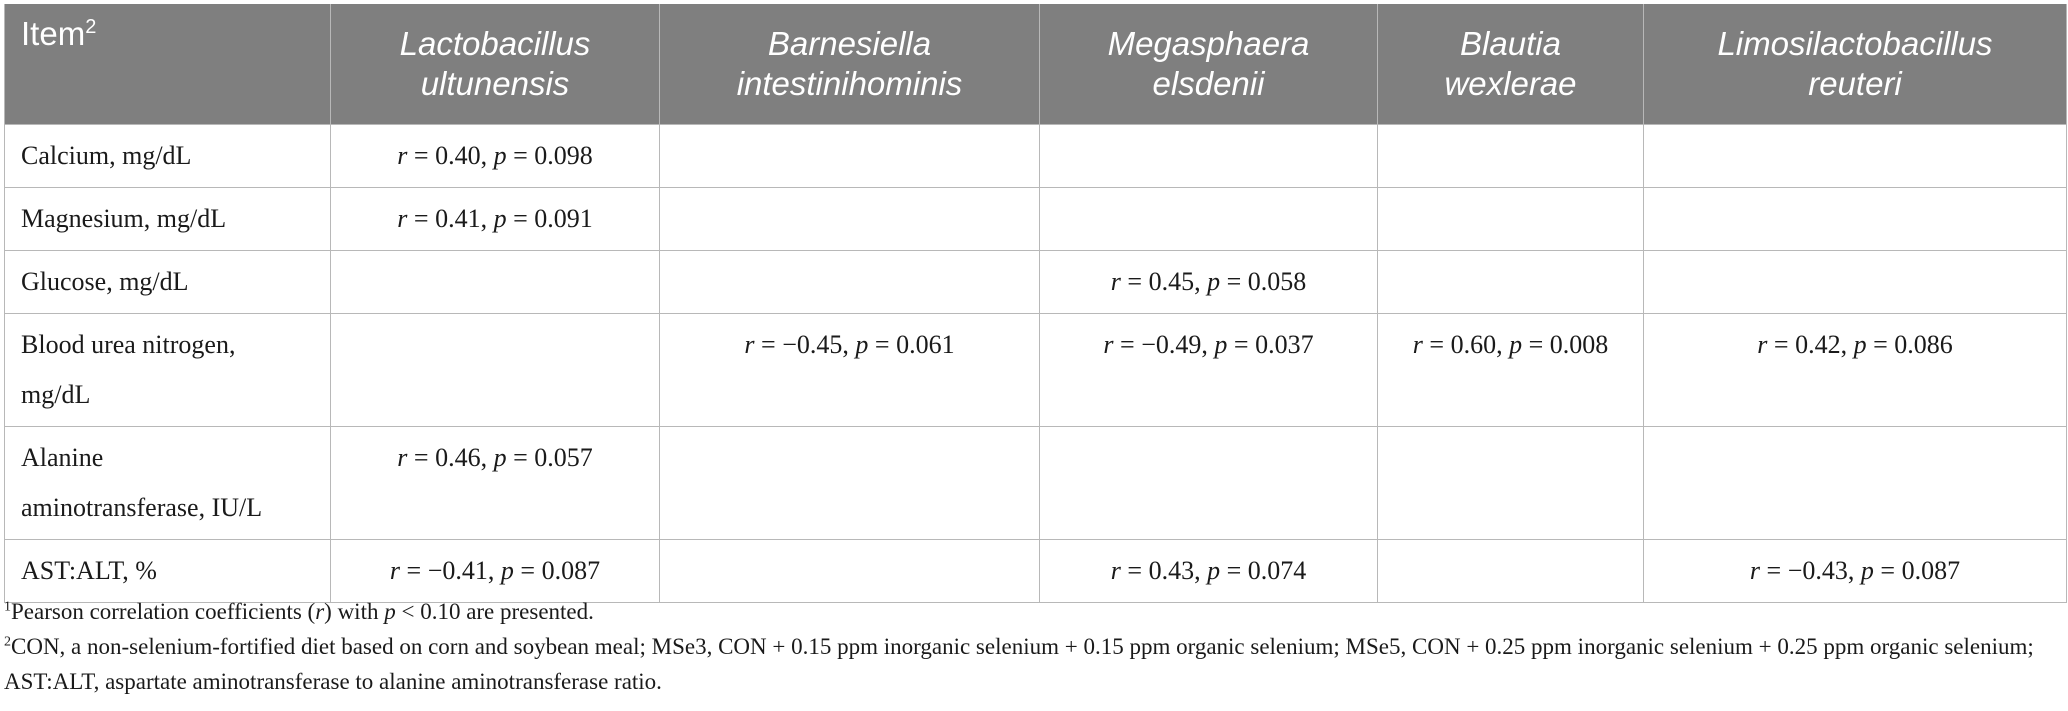 The width and height of the screenshot is (2068, 711). I want to click on p-value: 0.074, so click(1277, 570).